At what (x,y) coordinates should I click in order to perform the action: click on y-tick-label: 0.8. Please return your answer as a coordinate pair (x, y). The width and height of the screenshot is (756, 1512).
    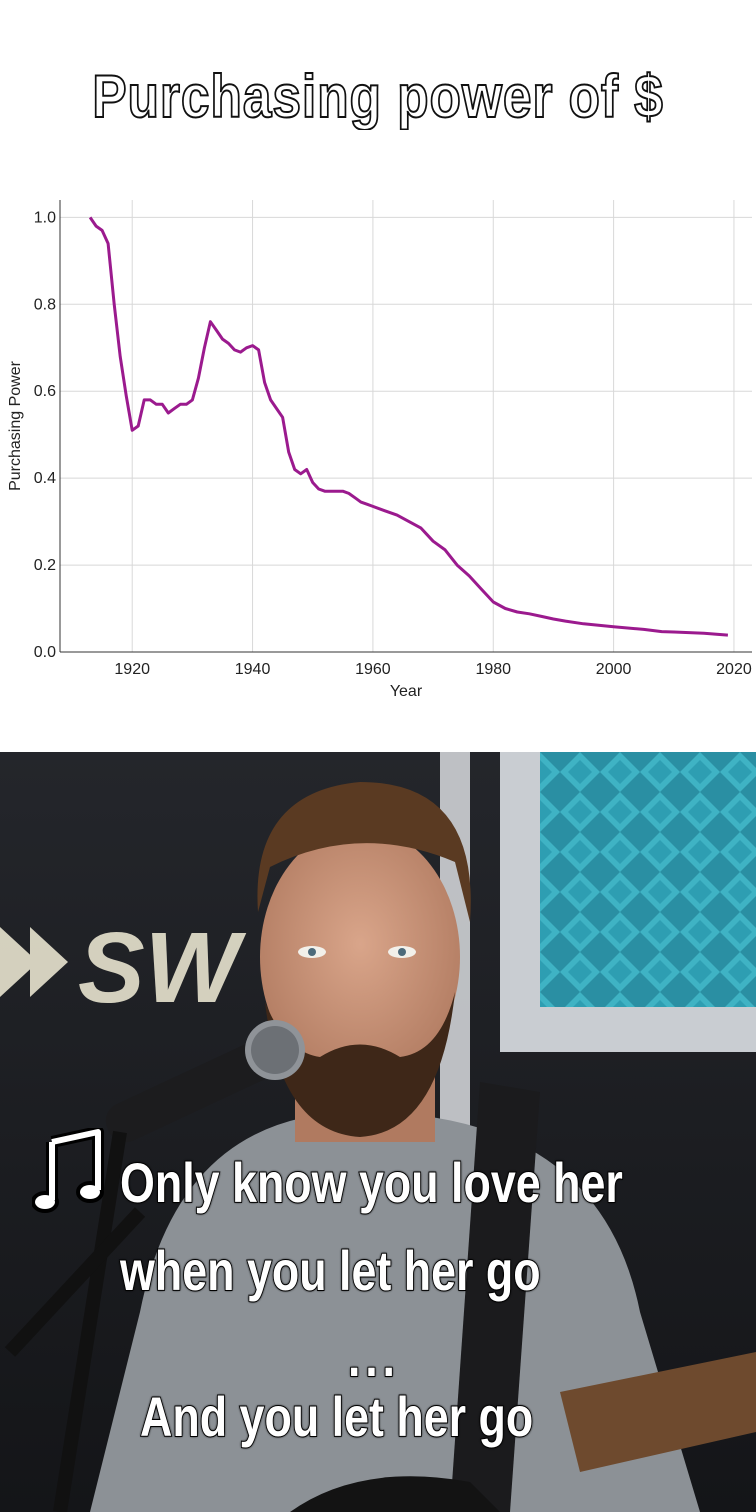
    Looking at the image, I should click on (45, 304).